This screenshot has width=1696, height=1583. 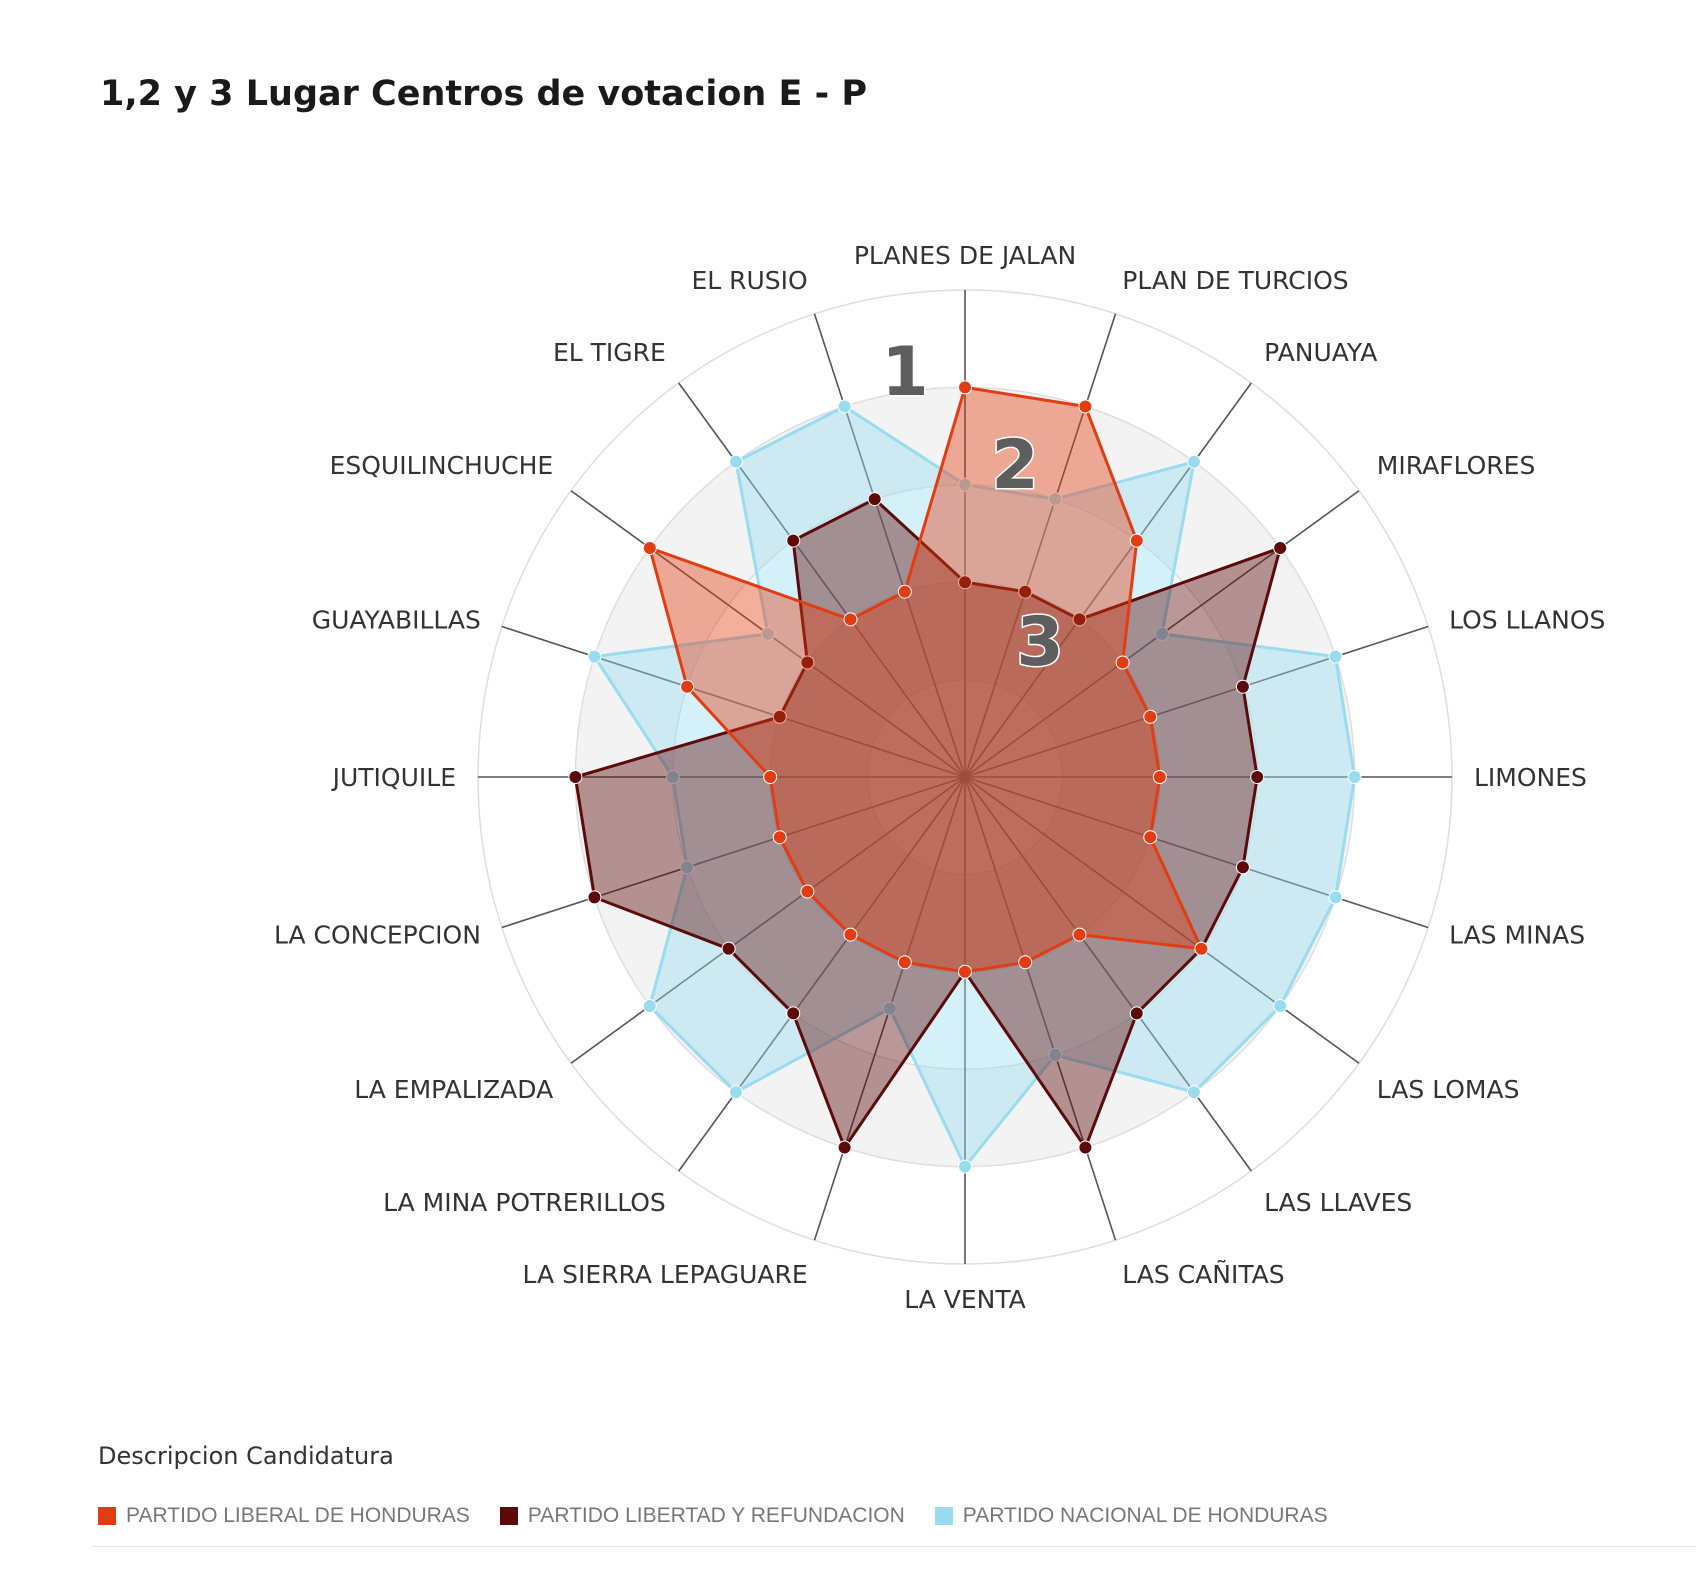 I want to click on legend-label-nacional: PARTIDO NACIONAL DE HONDURAS, so click(x=1145, y=1515).